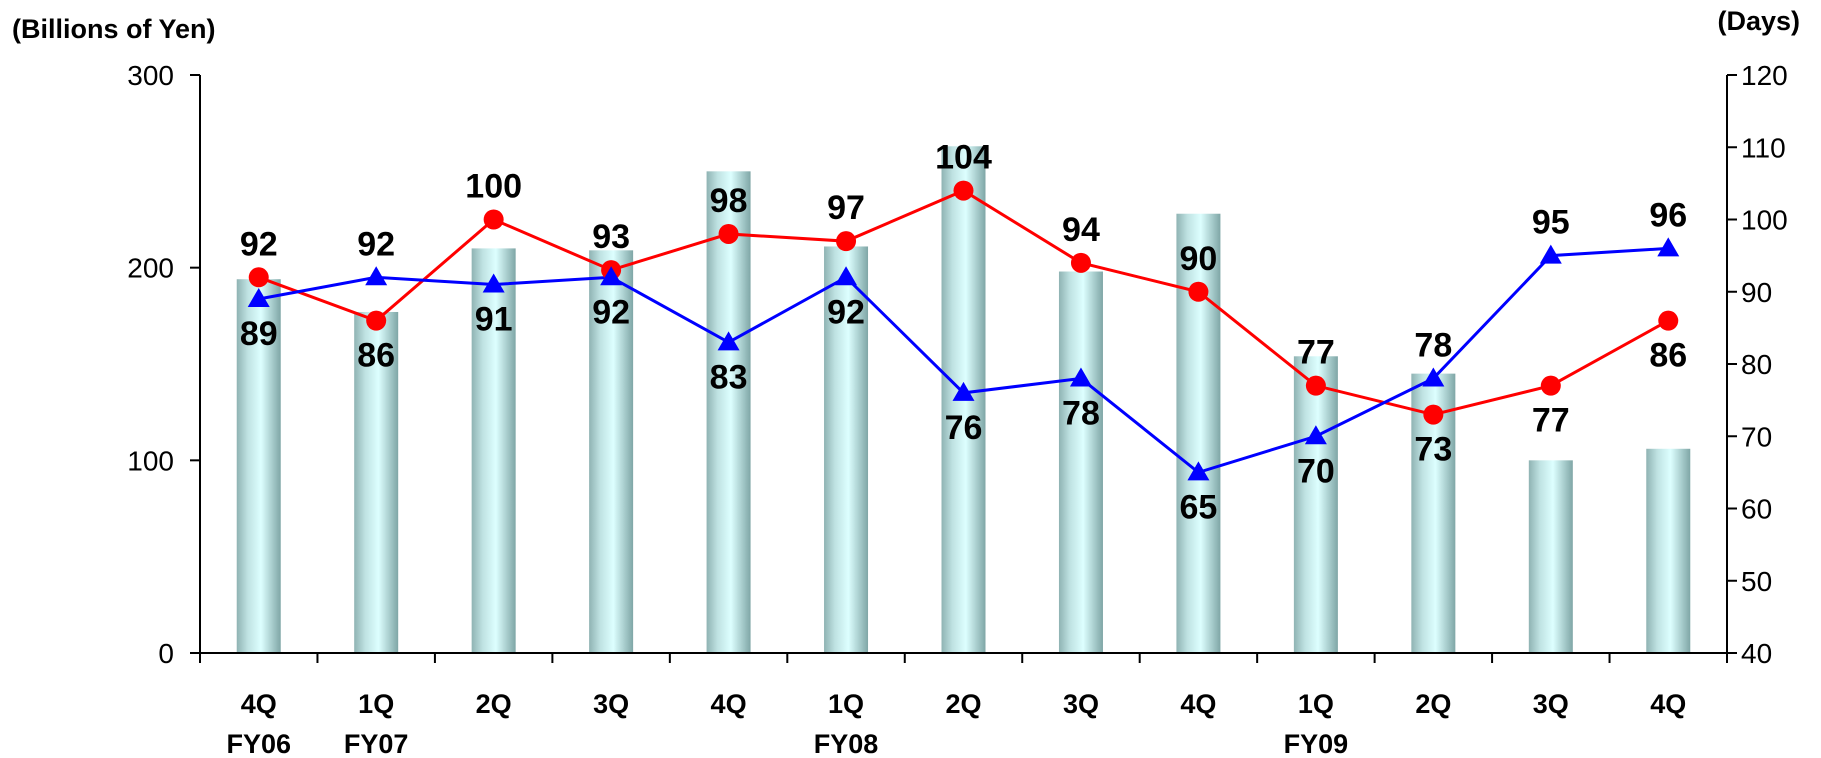 This screenshot has height=758, width=1821. Describe the element at coordinates (1668, 215) in the screenshot. I see `data-label: 96` at that location.